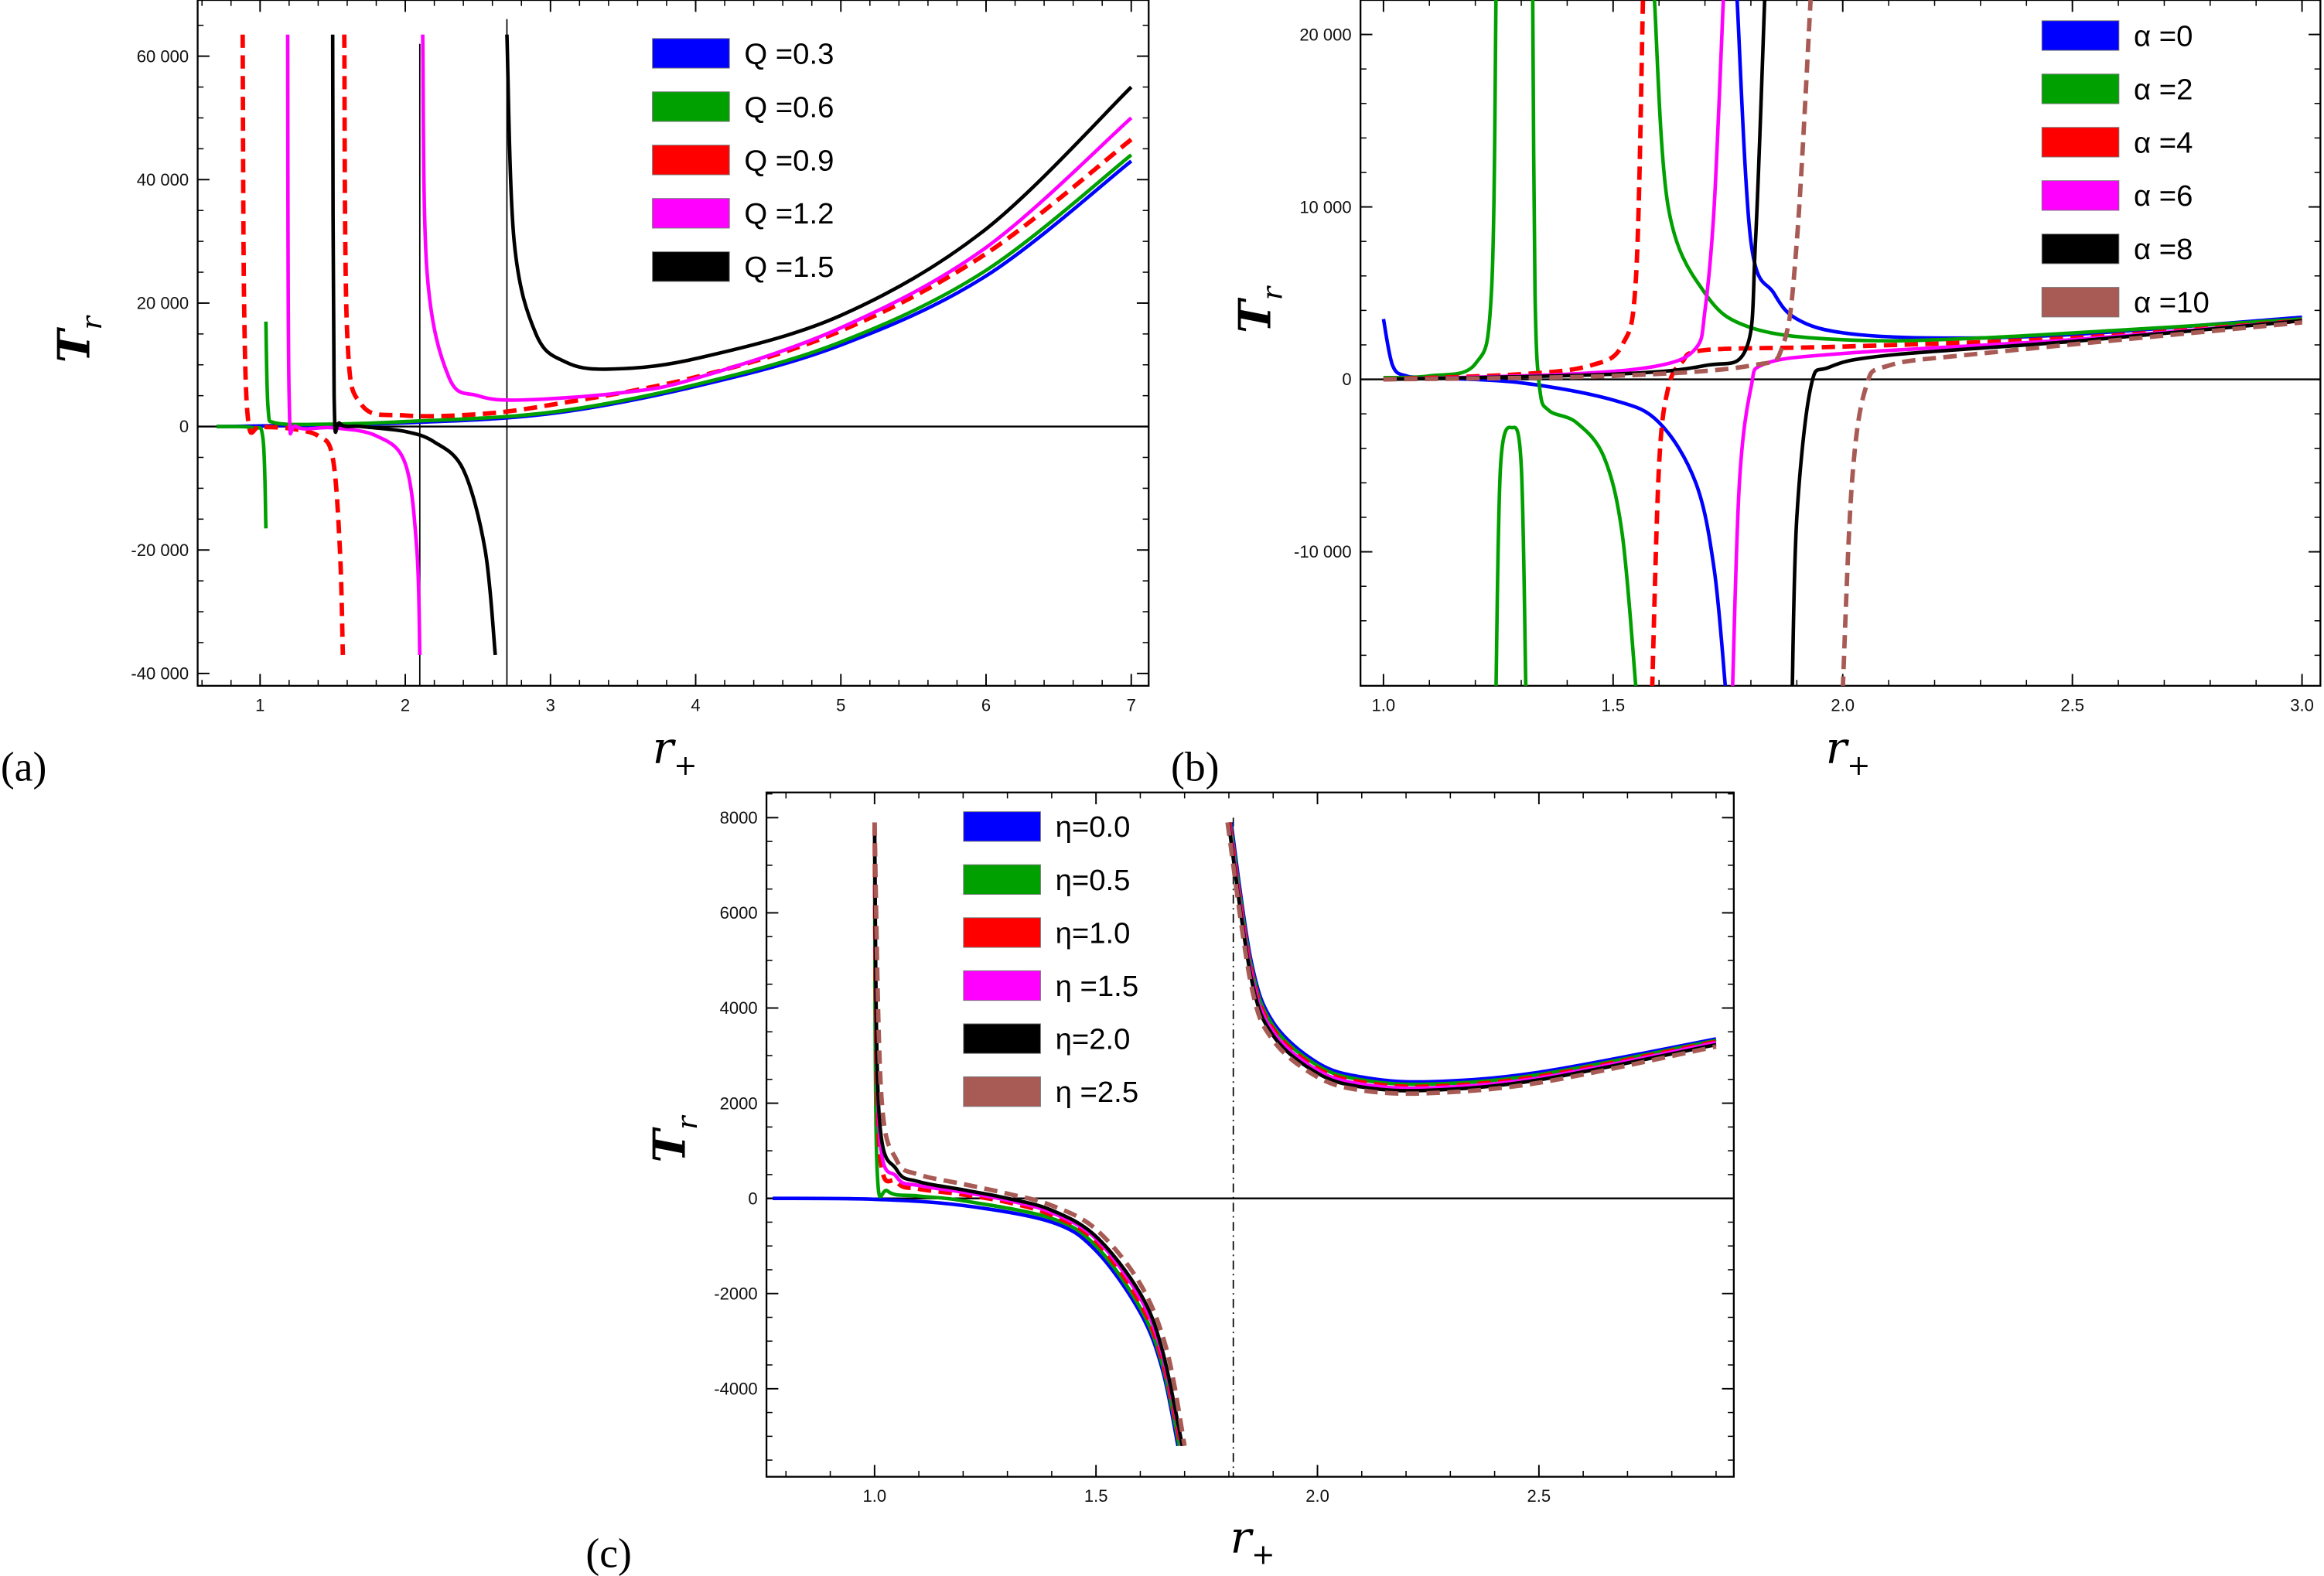 The width and height of the screenshot is (2324, 1576). Describe the element at coordinates (2163, 89) in the screenshot. I see `legend-label: α =2` at that location.